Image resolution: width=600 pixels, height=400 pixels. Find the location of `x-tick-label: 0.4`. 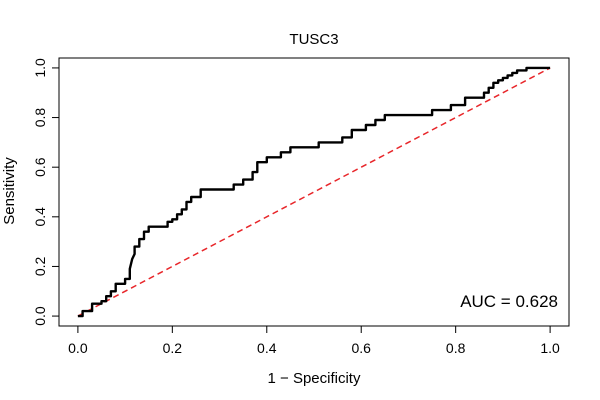

x-tick-label: 0.4 is located at coordinates (267, 348).